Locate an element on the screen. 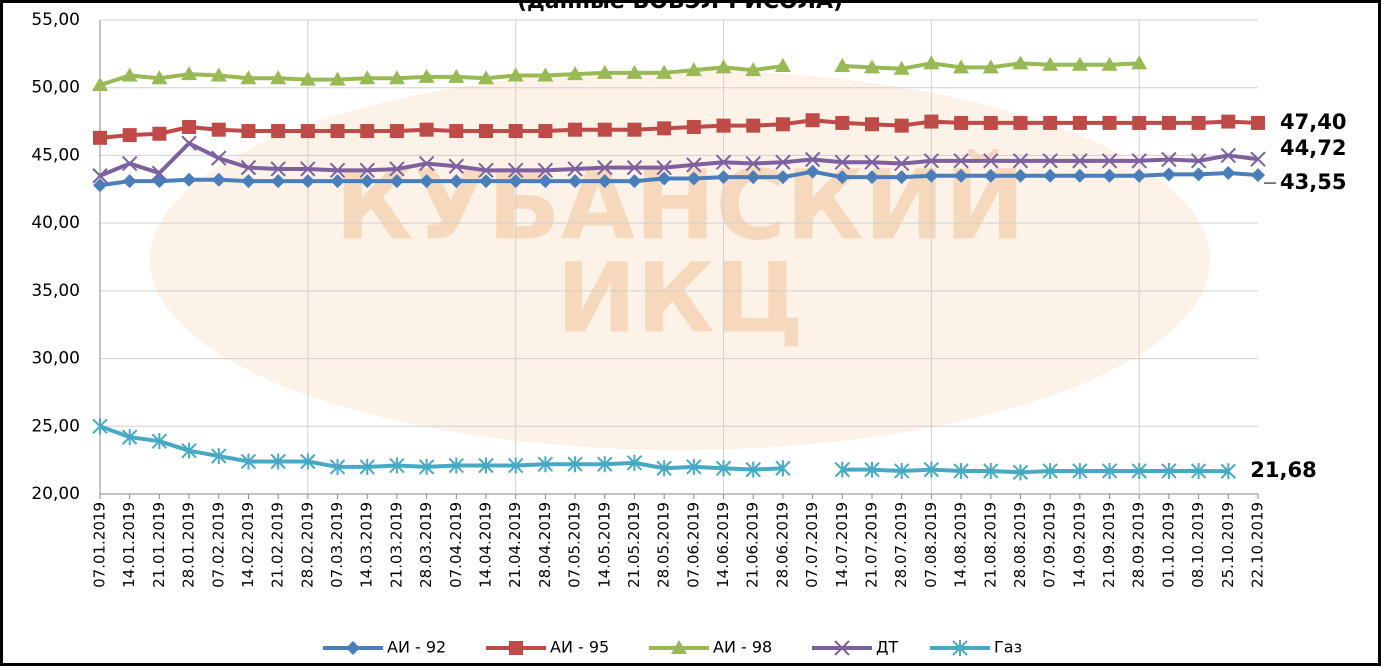 This screenshot has width=1381, height=666. x-tick-label: 14.04.2019 is located at coordinates (486, 545).